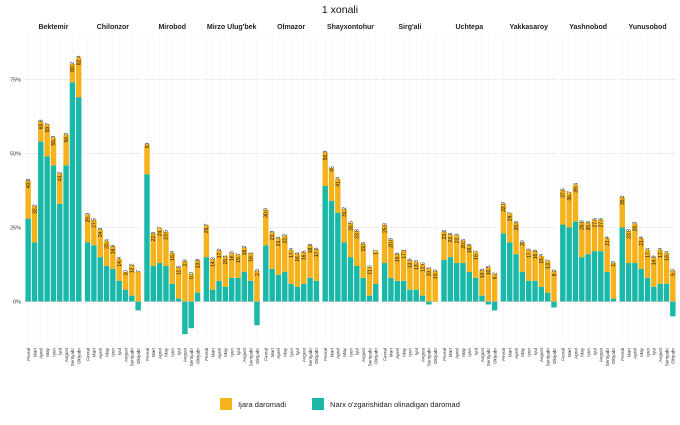 The width and height of the screenshot is (680, 425). What do you see at coordinates (286, 239) in the screenshot?
I see `data-label: 22.2` at bounding box center [286, 239].